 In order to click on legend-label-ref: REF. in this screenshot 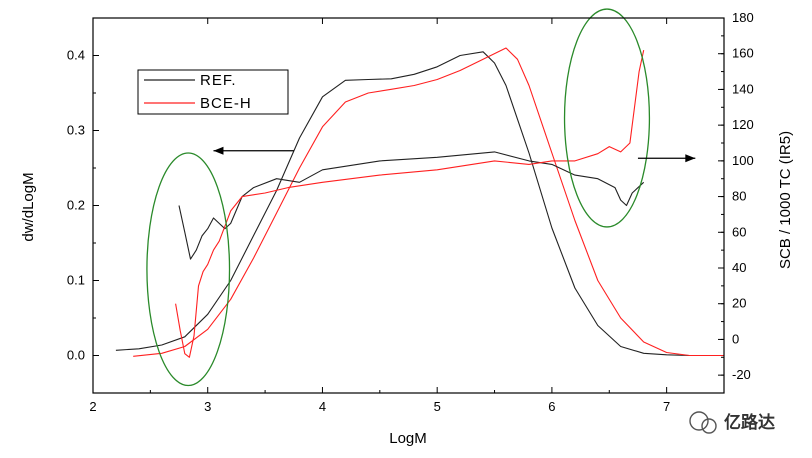, I will do `click(218, 80)`.